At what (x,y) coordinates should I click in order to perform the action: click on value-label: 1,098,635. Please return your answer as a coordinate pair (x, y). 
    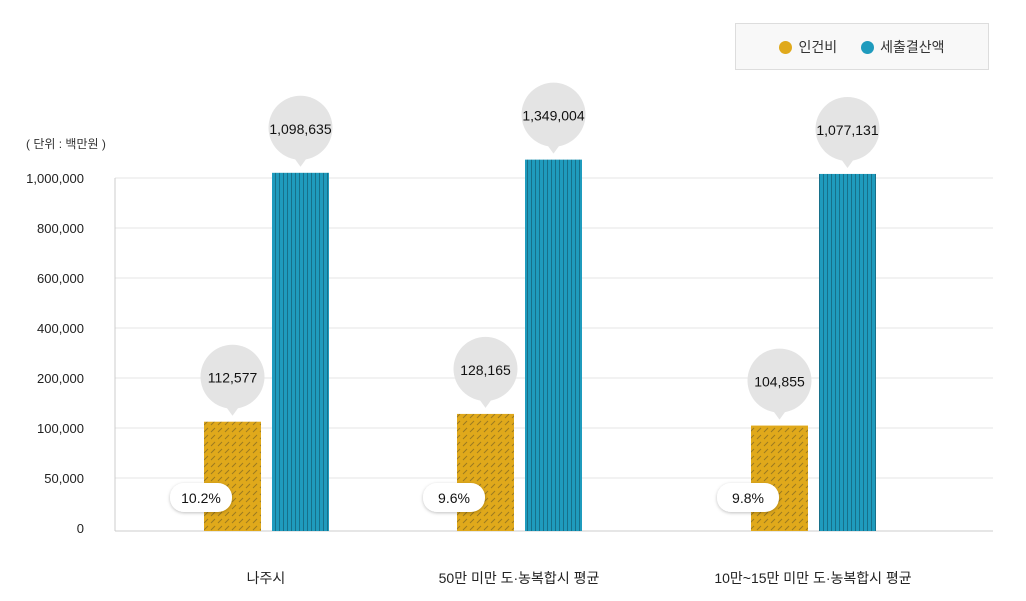
    Looking at the image, I should click on (300, 129).